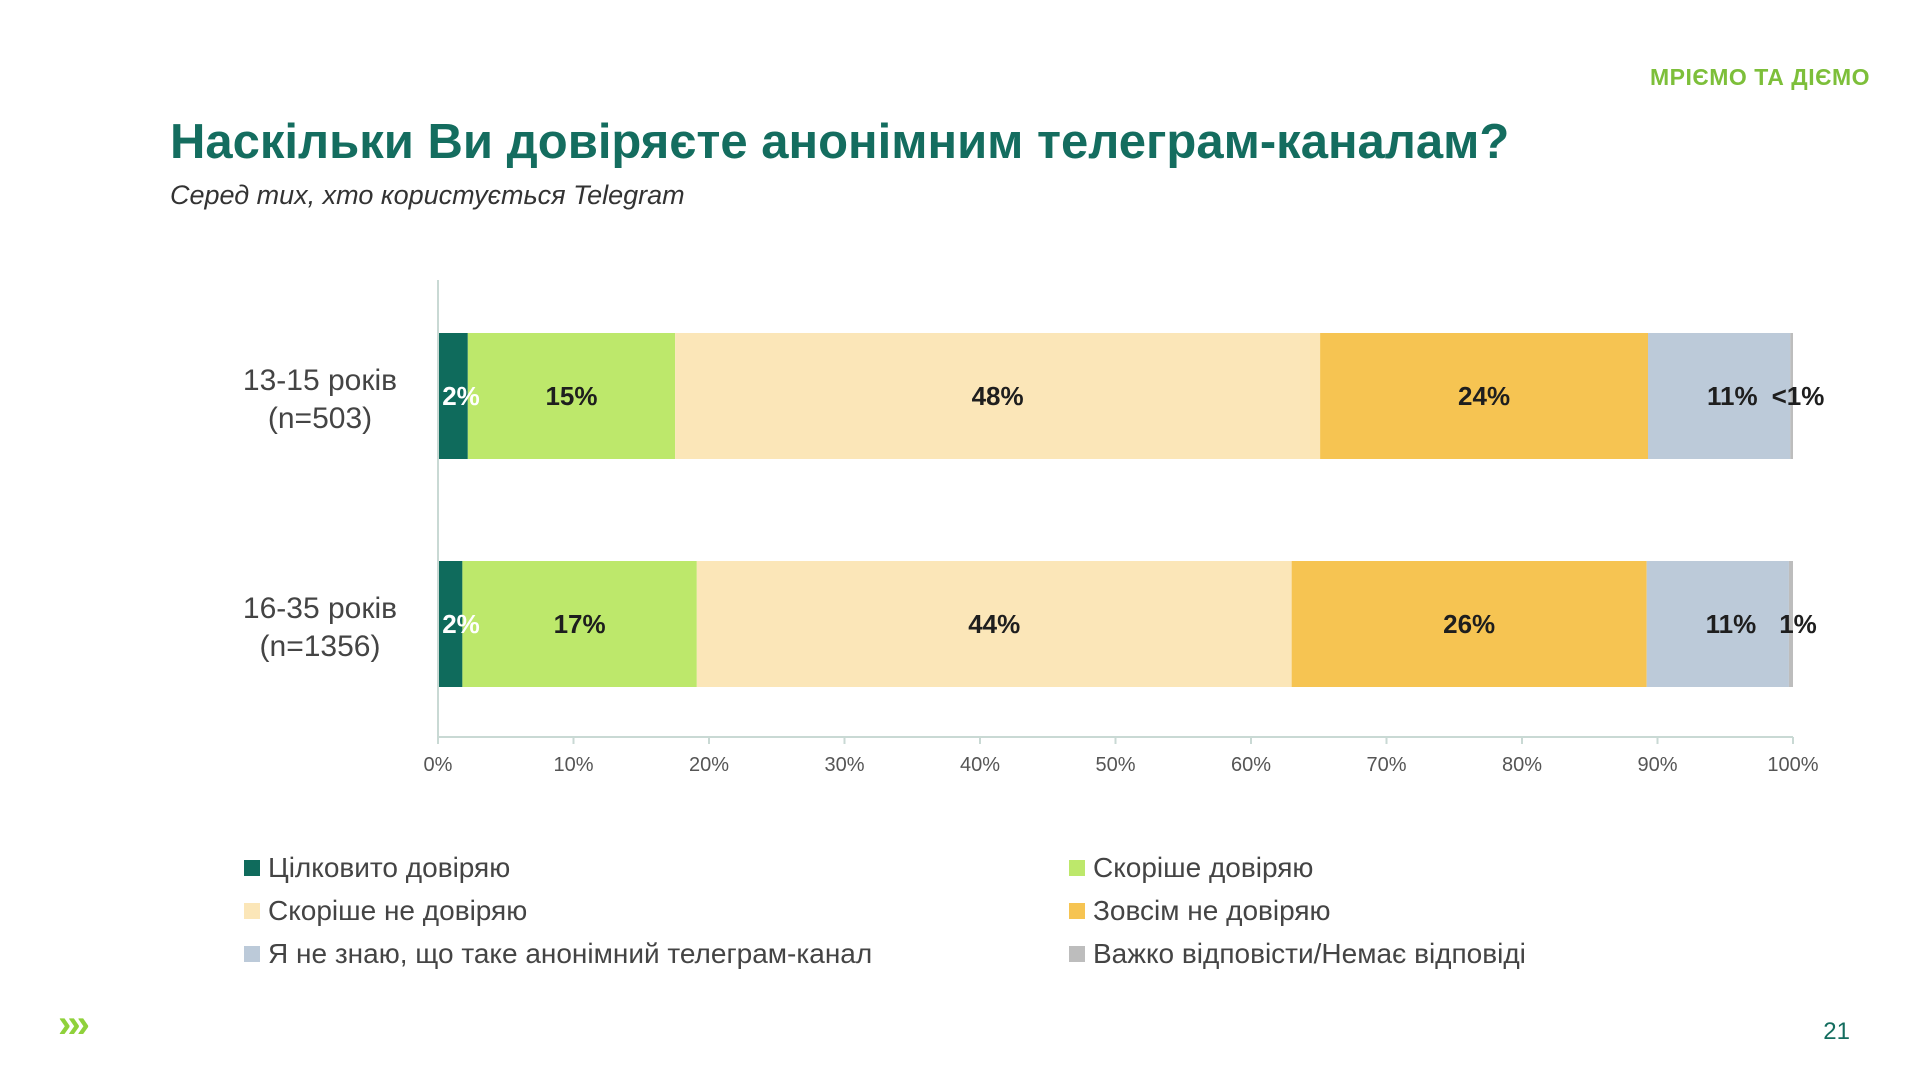 This screenshot has width=1920, height=1079. What do you see at coordinates (438, 765) in the screenshot?
I see `x-tick-label: 0%` at bounding box center [438, 765].